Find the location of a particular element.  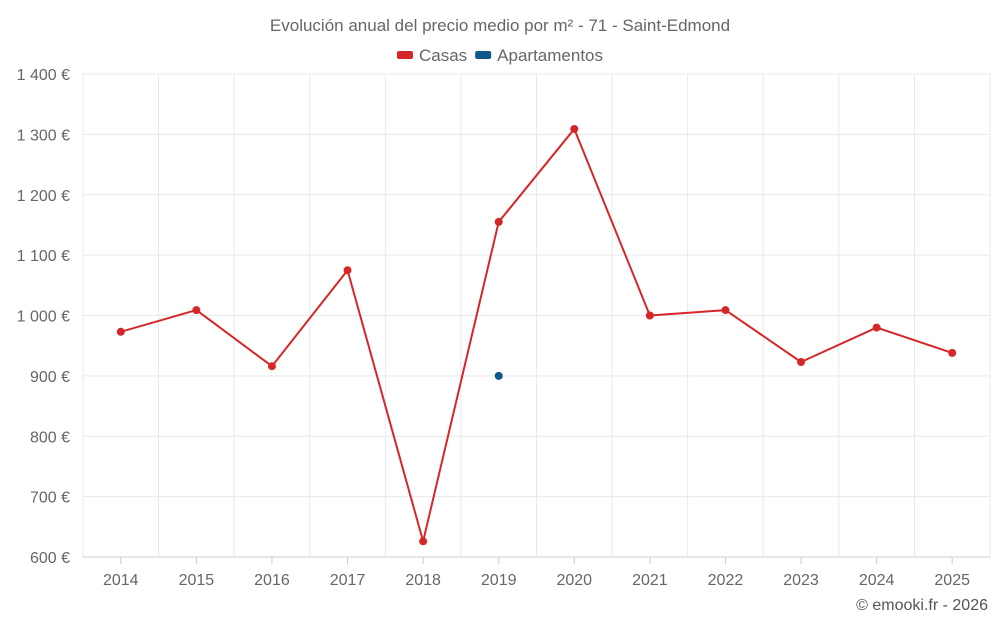

x-tick-label: 2022 is located at coordinates (726, 580).